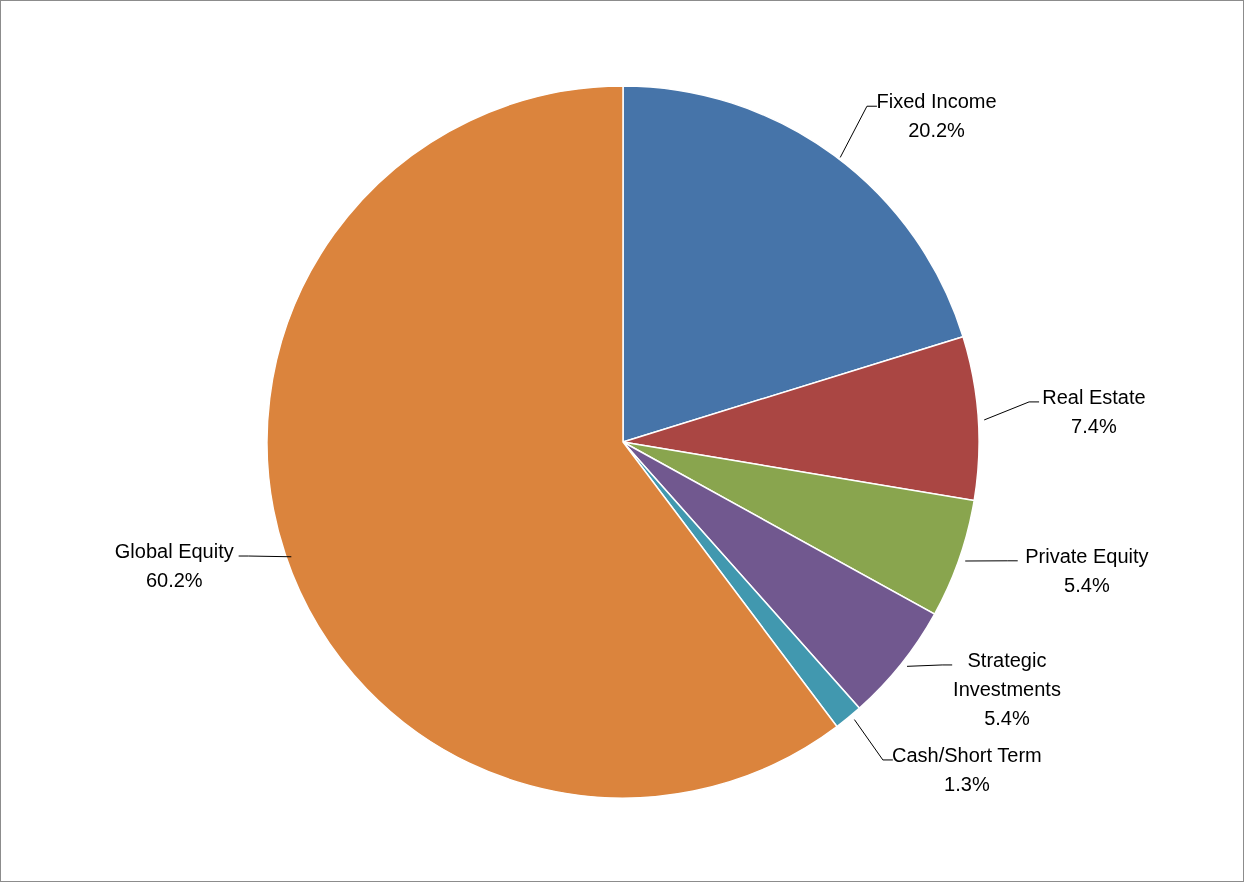  Describe the element at coordinates (1094, 396) in the screenshot. I see `slice-label: Real Estate` at that location.